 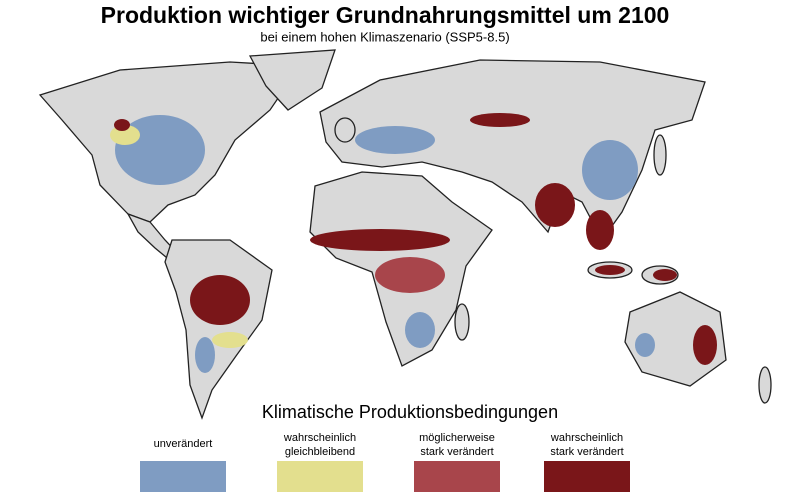 What do you see at coordinates (384, 36) in the screenshot?
I see `subtitle: bei einem hohen Klimaszenario (SSP5-8.5)` at bounding box center [384, 36].